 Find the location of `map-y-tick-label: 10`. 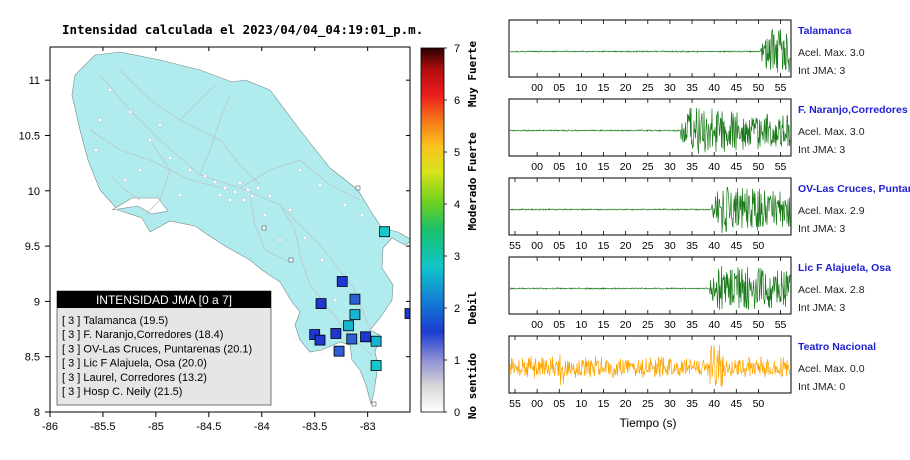

map-y-tick-label: 10 is located at coordinates (34, 192).